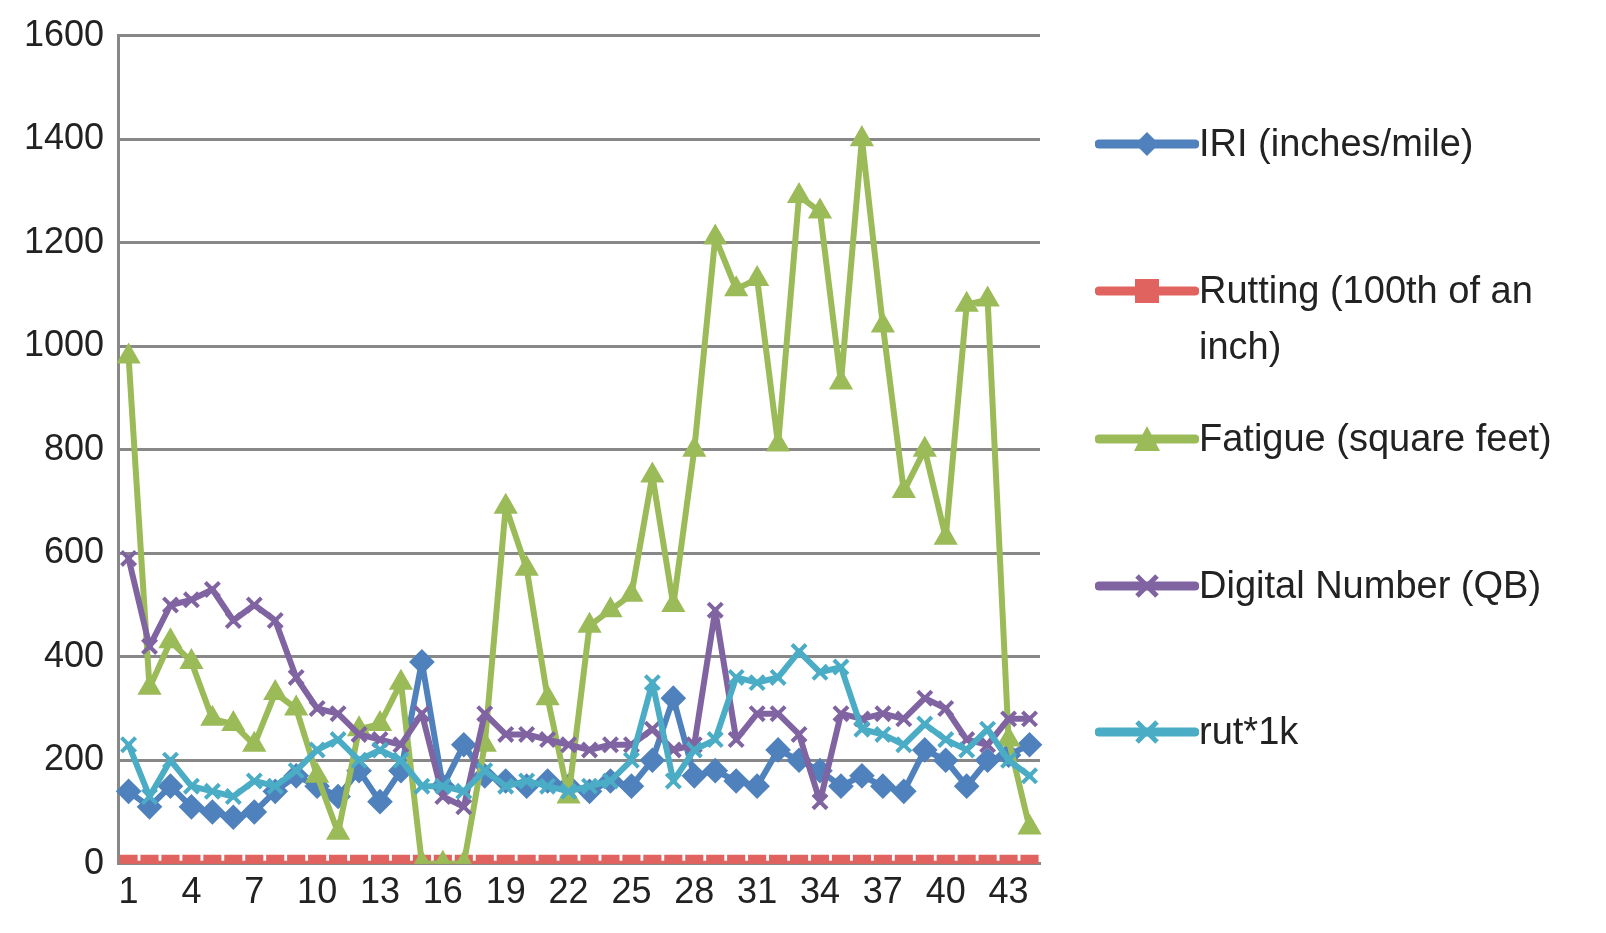 Image resolution: width=1606 pixels, height=933 pixels. What do you see at coordinates (1375, 438) in the screenshot?
I see `legend-label: Fatigue (square feet)` at bounding box center [1375, 438].